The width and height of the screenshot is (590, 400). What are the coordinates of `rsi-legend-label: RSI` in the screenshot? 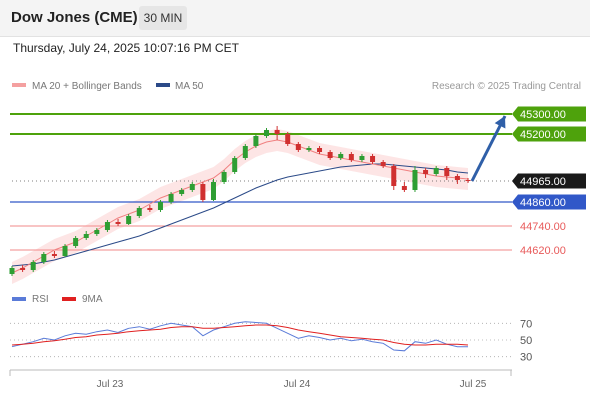 It's located at (40, 299).